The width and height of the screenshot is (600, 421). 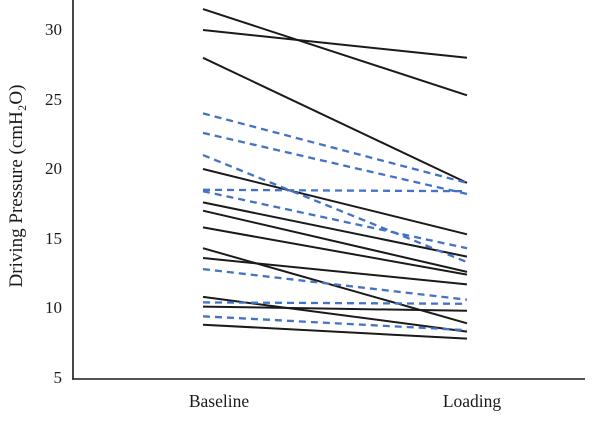 I want to click on y-axis-title: Driving Pressure (cmH₂O), so click(x=16, y=186).